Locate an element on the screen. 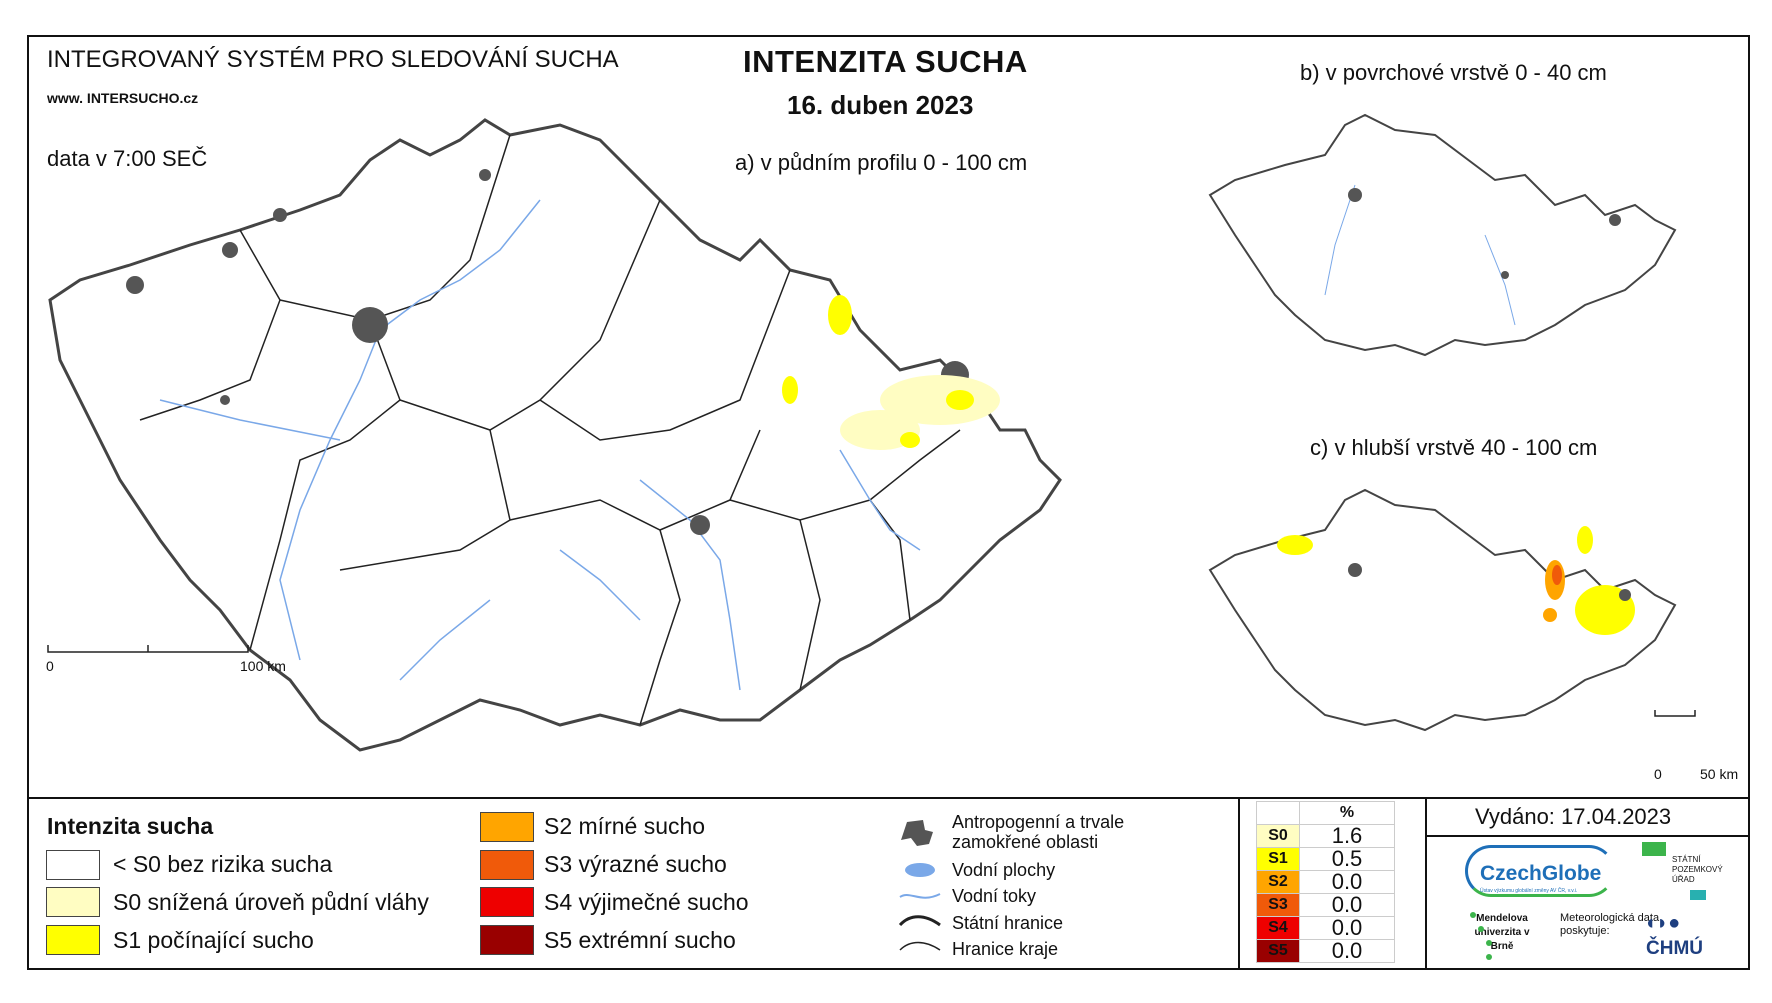  stats-left-border is located at coordinates (1239, 883).